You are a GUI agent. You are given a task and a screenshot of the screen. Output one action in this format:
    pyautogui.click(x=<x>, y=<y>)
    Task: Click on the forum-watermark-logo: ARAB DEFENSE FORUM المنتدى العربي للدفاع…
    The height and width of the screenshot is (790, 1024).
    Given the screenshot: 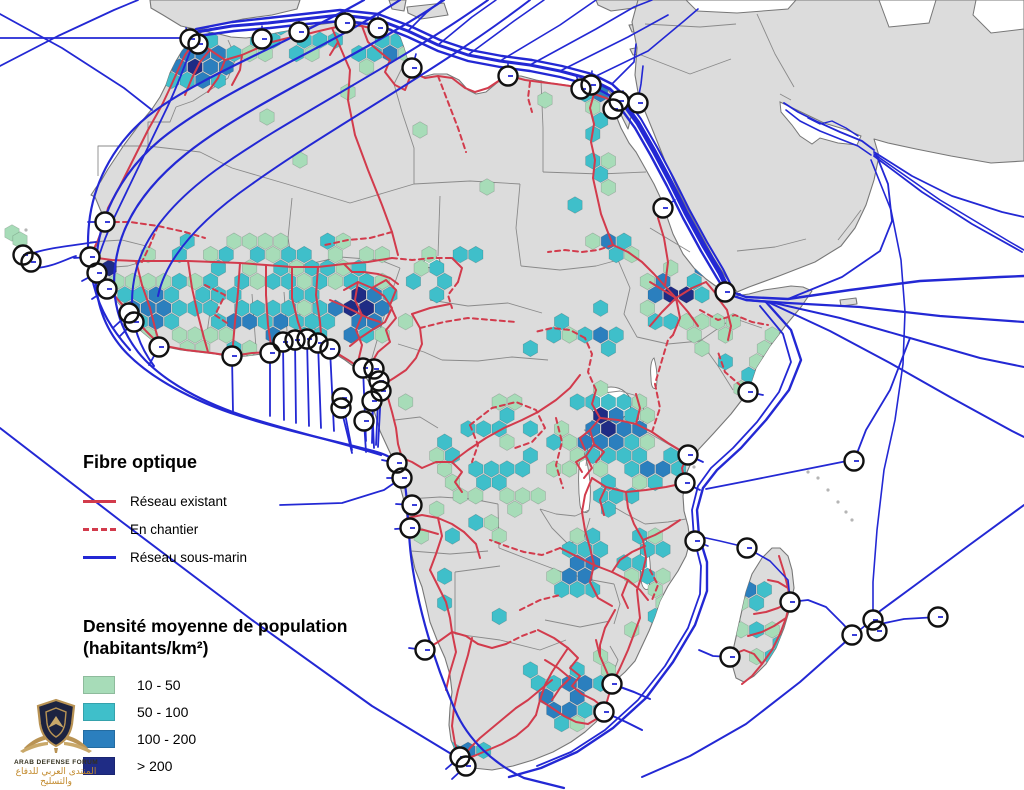 What is the action you would take?
    pyautogui.click(x=56, y=742)
    